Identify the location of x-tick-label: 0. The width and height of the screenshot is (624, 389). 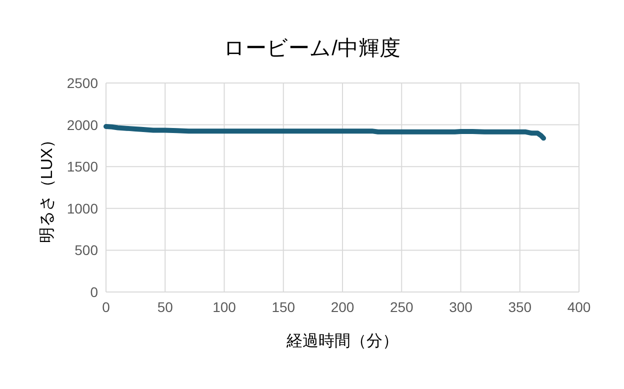
(106, 307).